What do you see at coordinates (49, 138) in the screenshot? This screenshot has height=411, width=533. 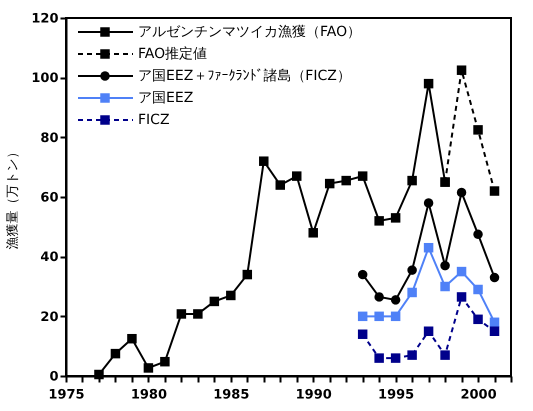 I see `y-tick-label: 80` at bounding box center [49, 138].